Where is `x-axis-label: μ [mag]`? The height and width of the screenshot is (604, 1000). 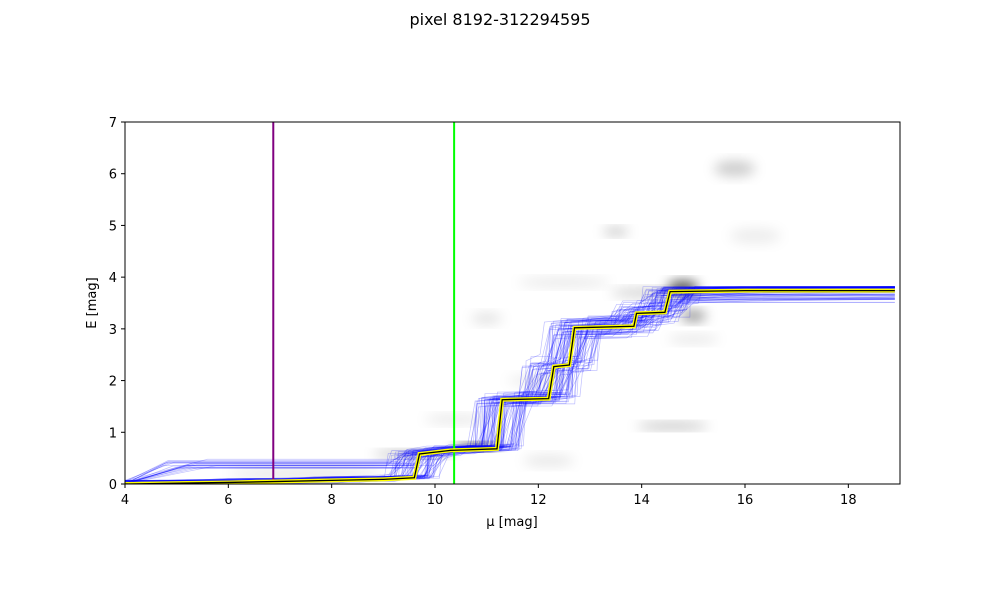 x-axis-label: μ [mag] is located at coordinates (511, 522).